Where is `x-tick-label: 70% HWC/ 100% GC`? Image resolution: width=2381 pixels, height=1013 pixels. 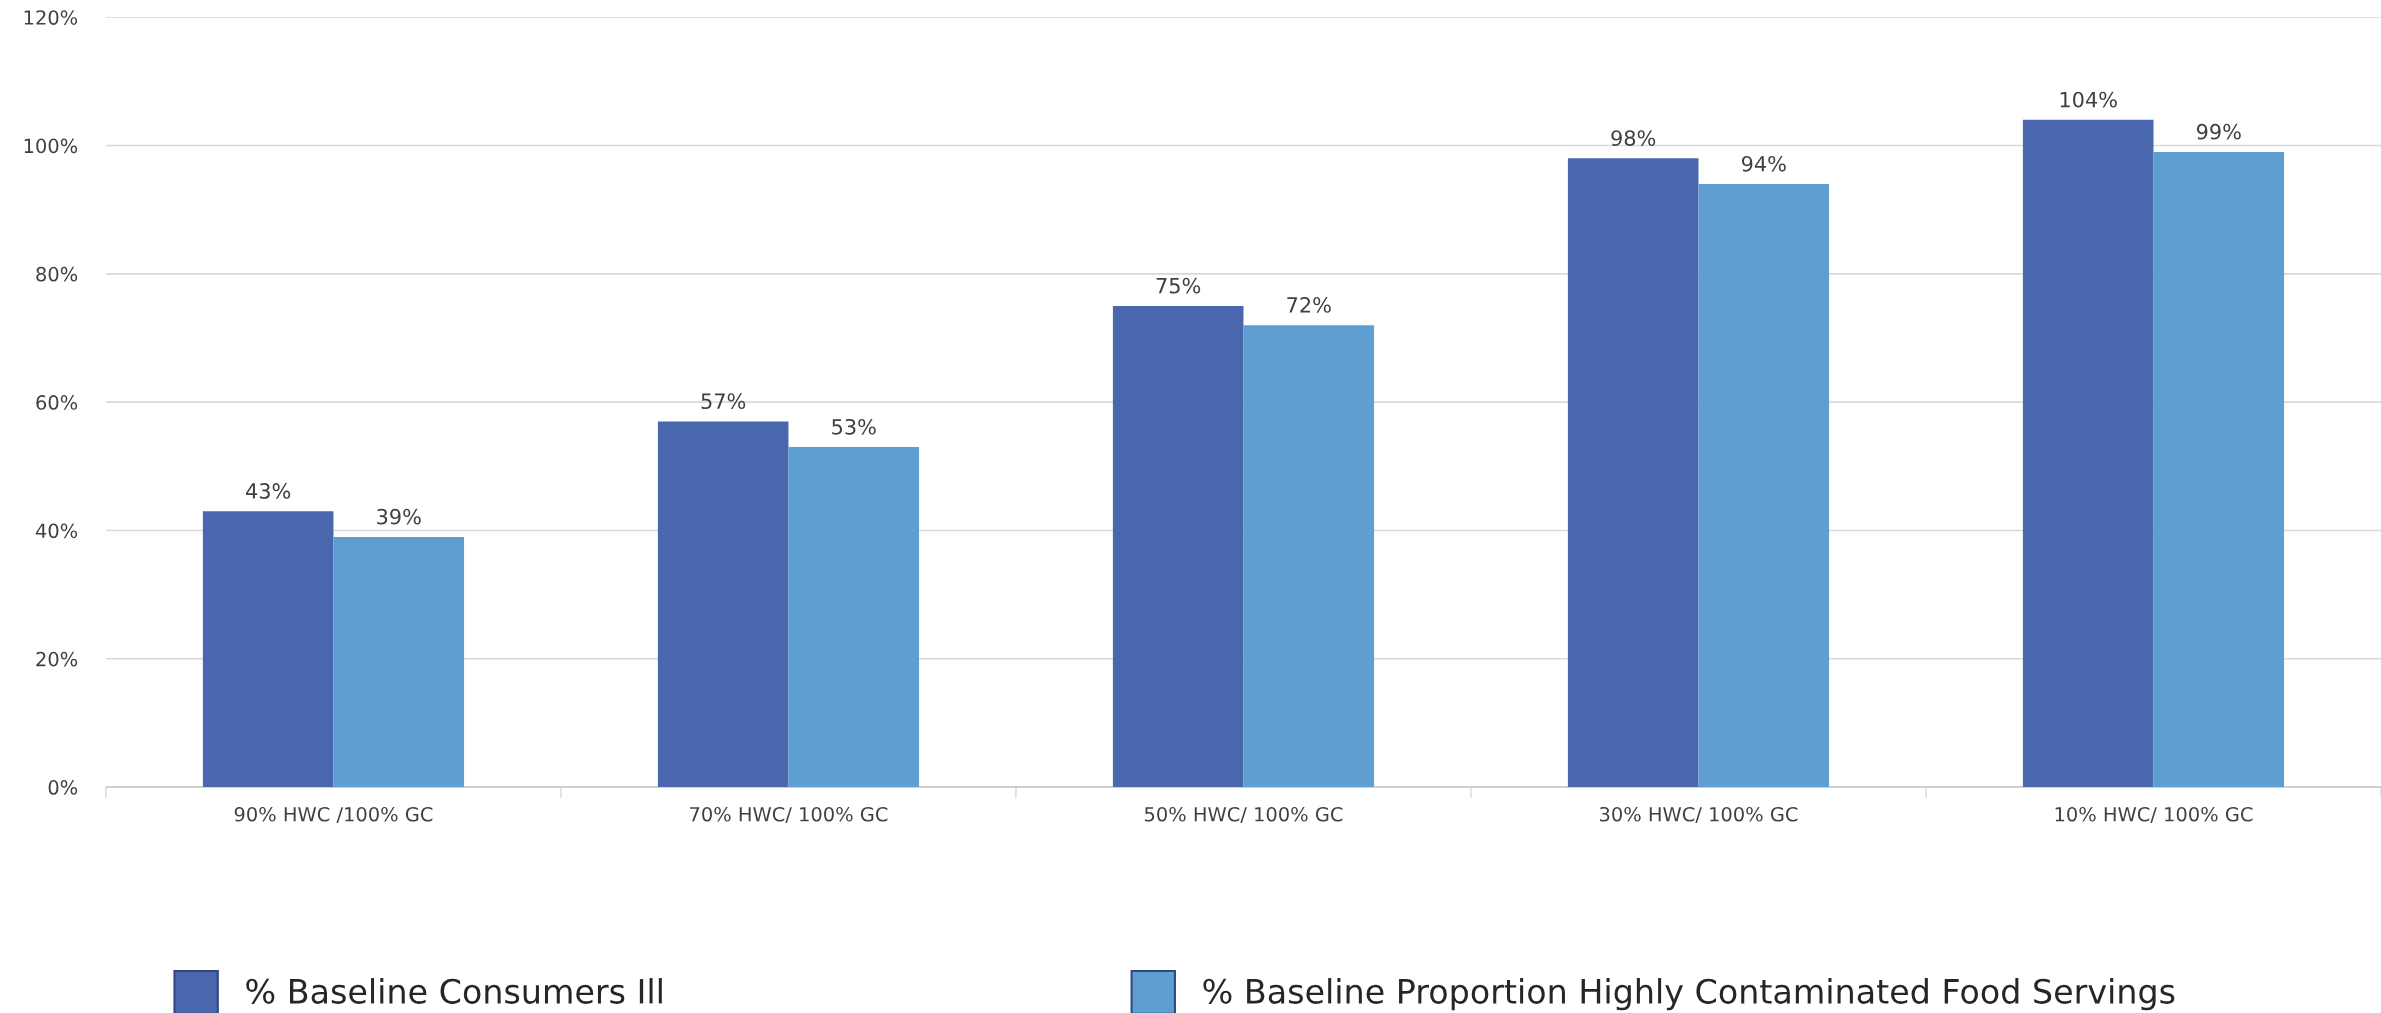
x-tick-label: 70% HWC/ 100% GC is located at coordinates (789, 815).